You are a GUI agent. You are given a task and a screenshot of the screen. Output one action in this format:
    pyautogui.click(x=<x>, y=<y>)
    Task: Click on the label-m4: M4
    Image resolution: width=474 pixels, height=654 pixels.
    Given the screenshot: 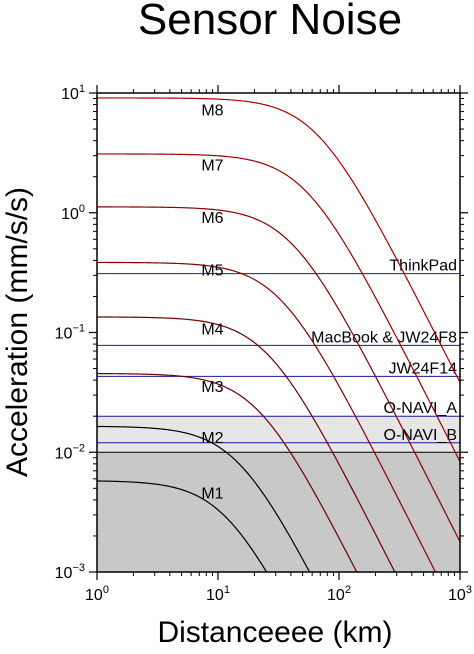 What is the action you would take?
    pyautogui.click(x=212, y=330)
    